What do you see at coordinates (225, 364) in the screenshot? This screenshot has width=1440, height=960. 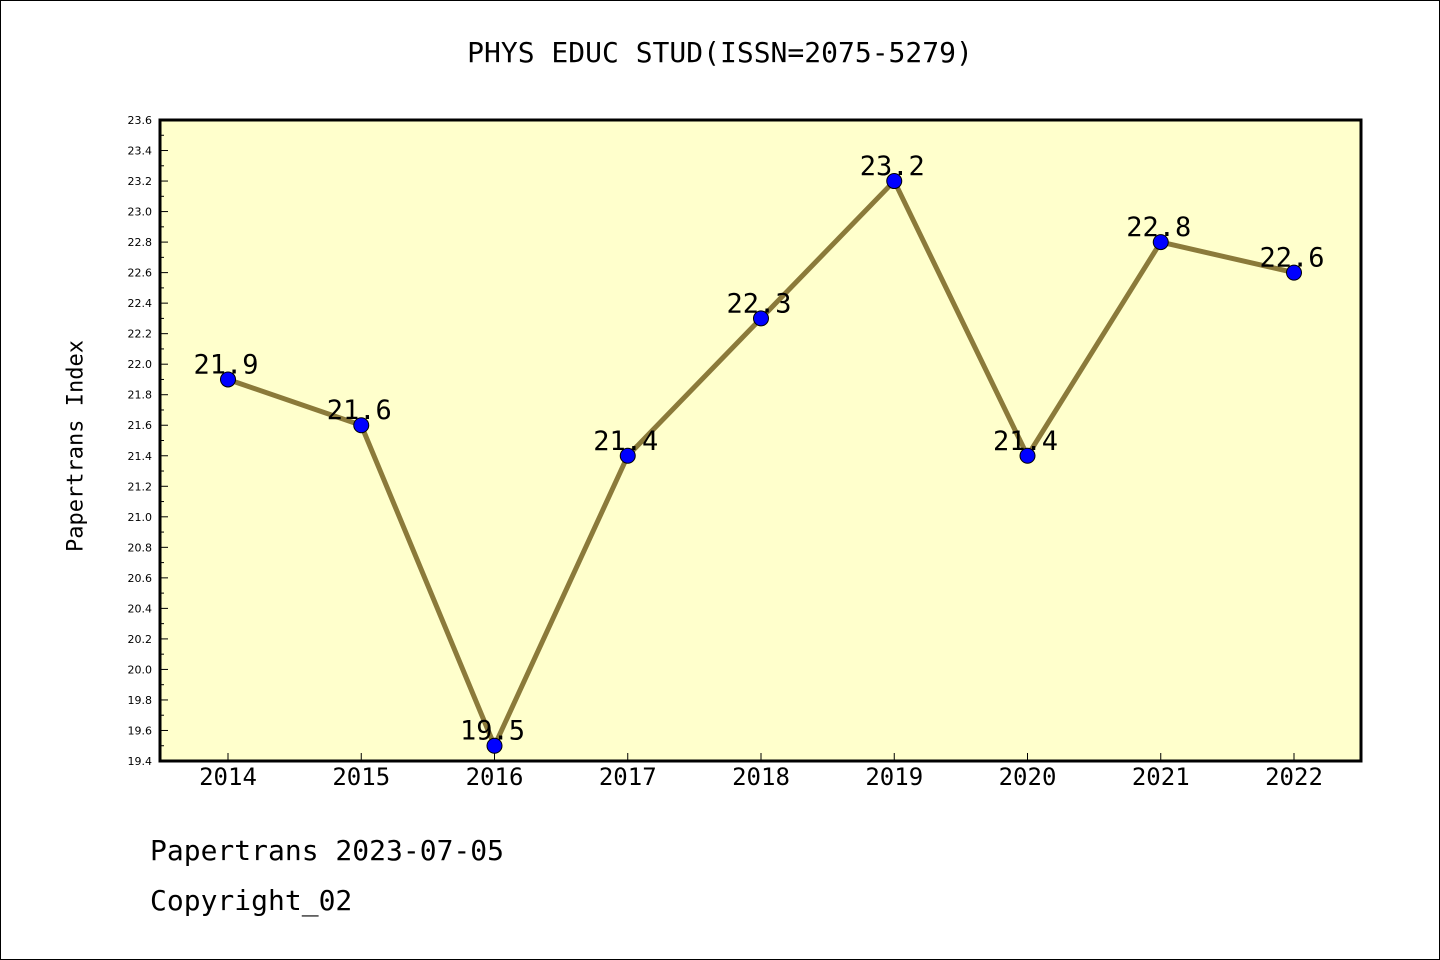 I see `data-label: 21.9` at bounding box center [225, 364].